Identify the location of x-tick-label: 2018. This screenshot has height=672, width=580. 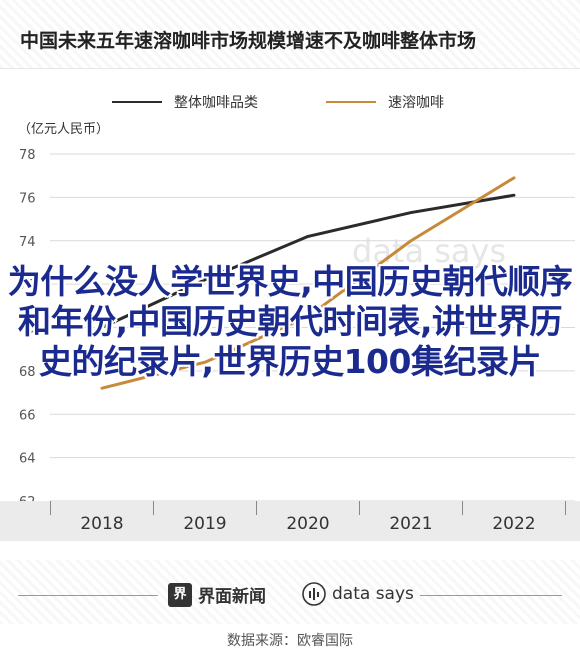
(101, 524).